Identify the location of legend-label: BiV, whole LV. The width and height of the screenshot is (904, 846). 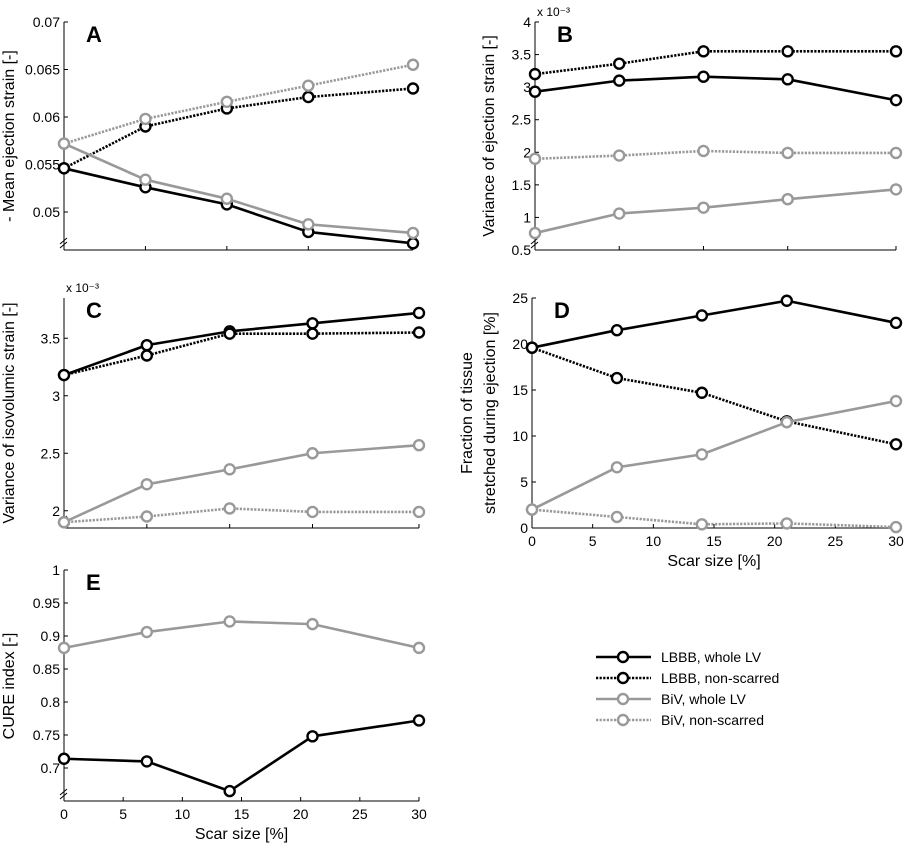
(703, 699).